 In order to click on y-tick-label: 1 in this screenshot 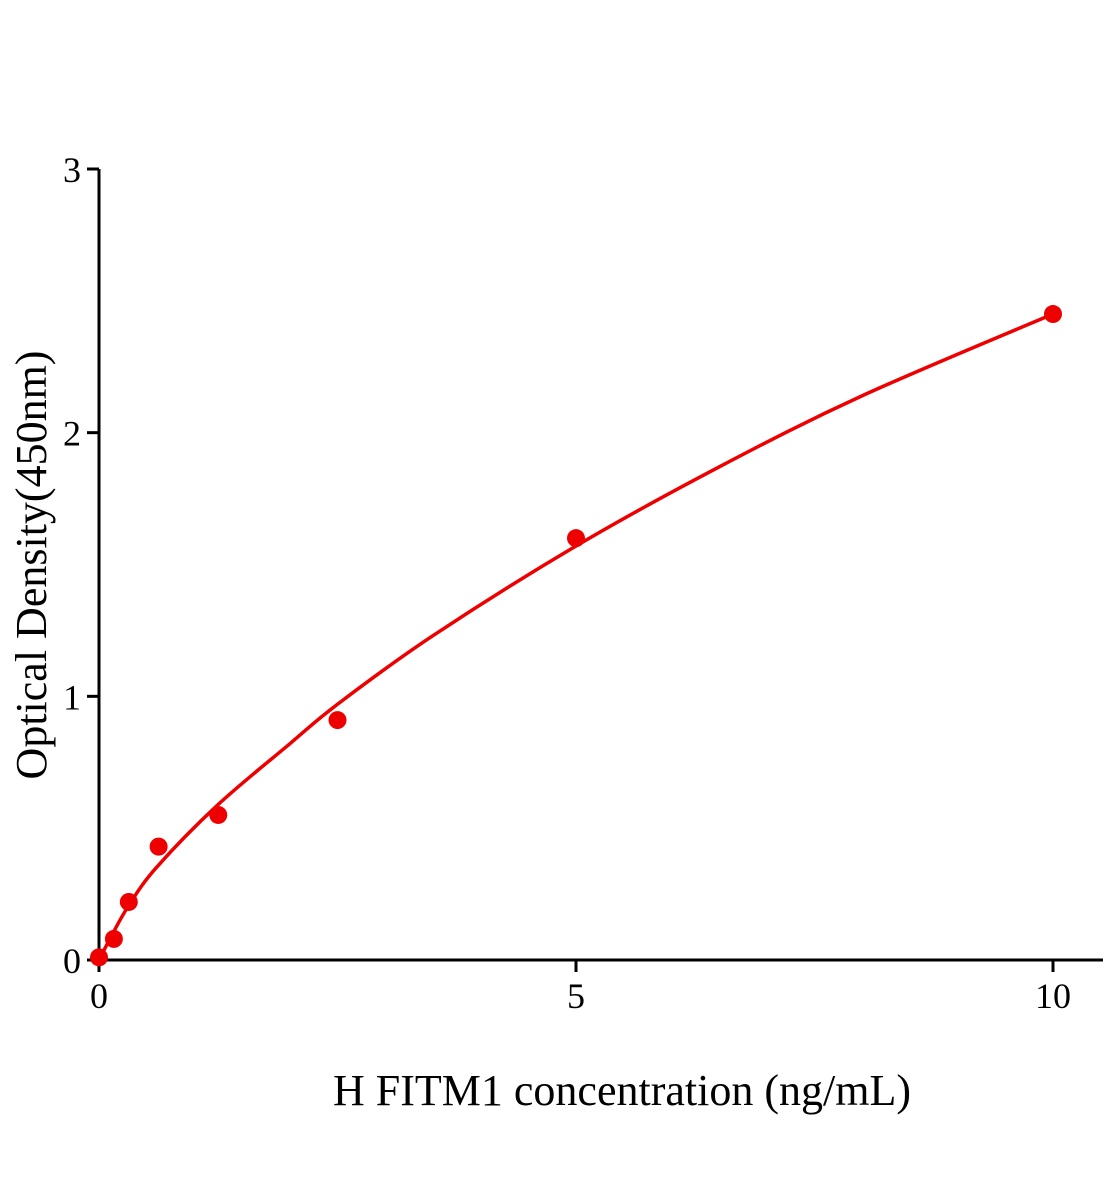, I will do `click(72, 697)`.